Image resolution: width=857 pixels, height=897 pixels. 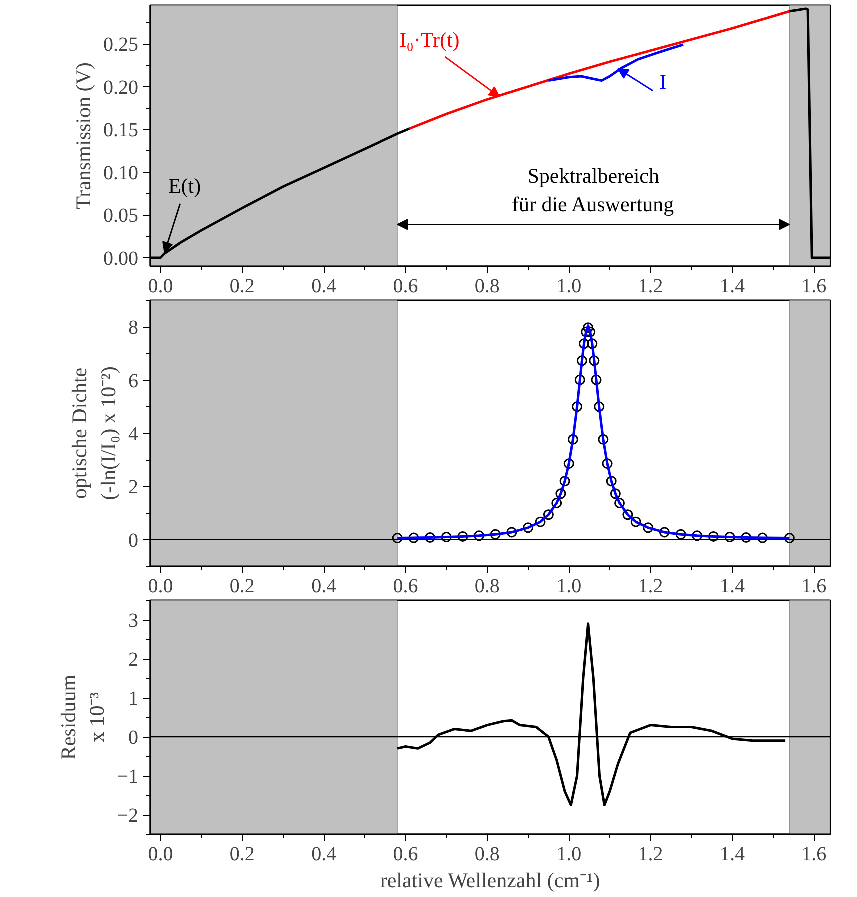 I want to click on y-tick-label: −2, so click(x=127, y=816).